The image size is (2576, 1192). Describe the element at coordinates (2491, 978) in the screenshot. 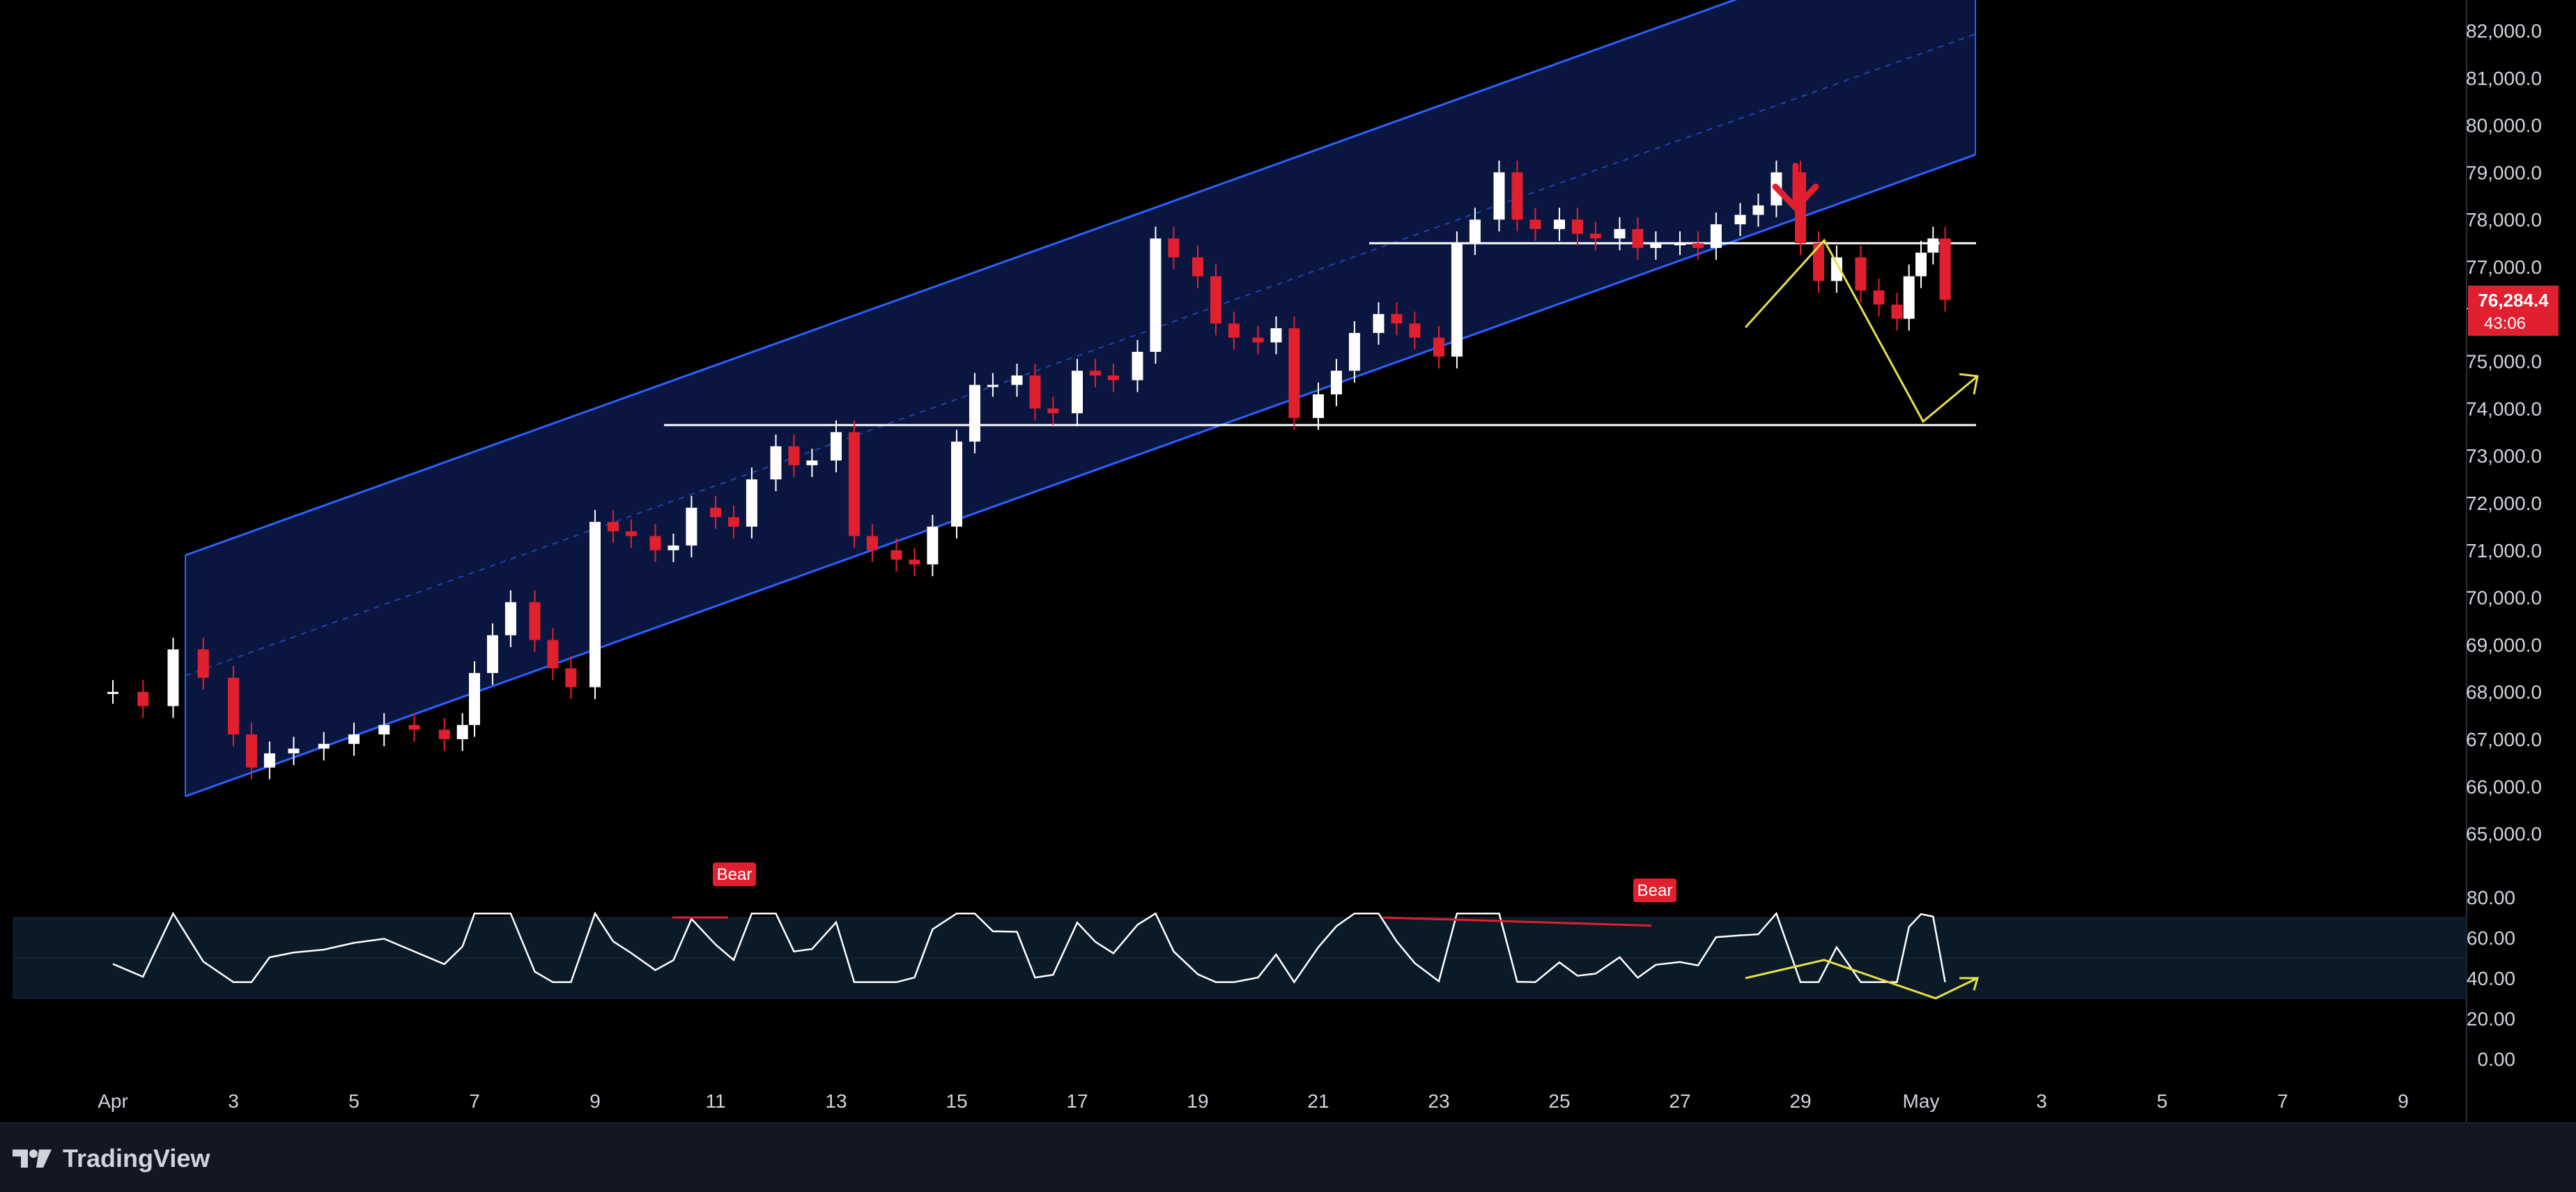

I see `rsi-axis: 80.00 60.00 40.00 20.00 0.00` at that location.